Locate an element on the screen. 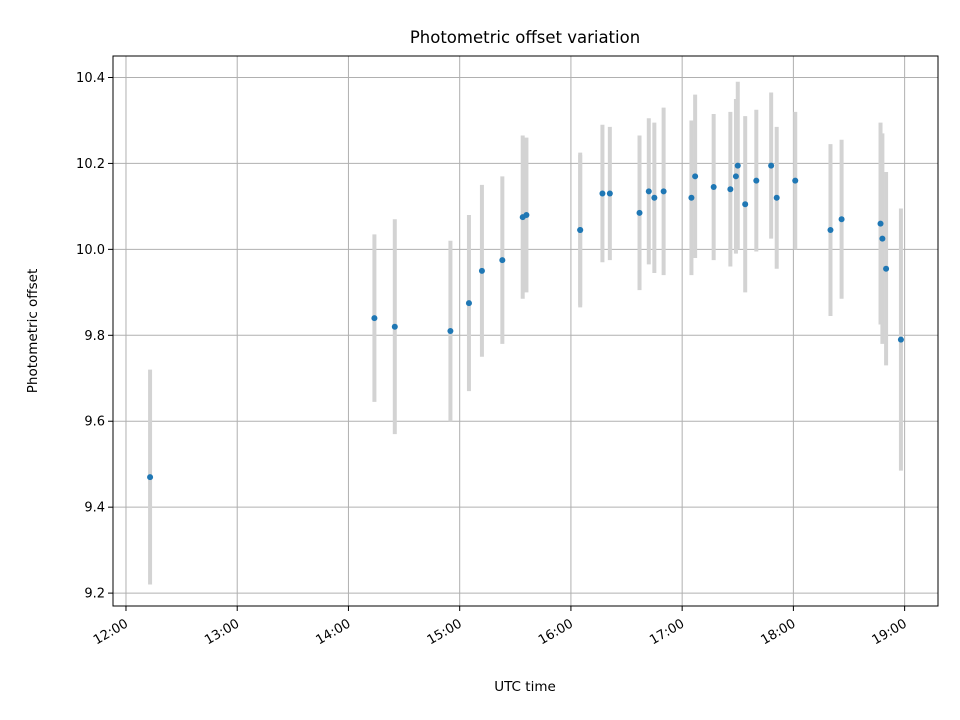 The image size is (960, 720). y-axis-ticks: 9.2 9.4 9.6 9.8 10.0 10.2 10.4 is located at coordinates (94, 336).